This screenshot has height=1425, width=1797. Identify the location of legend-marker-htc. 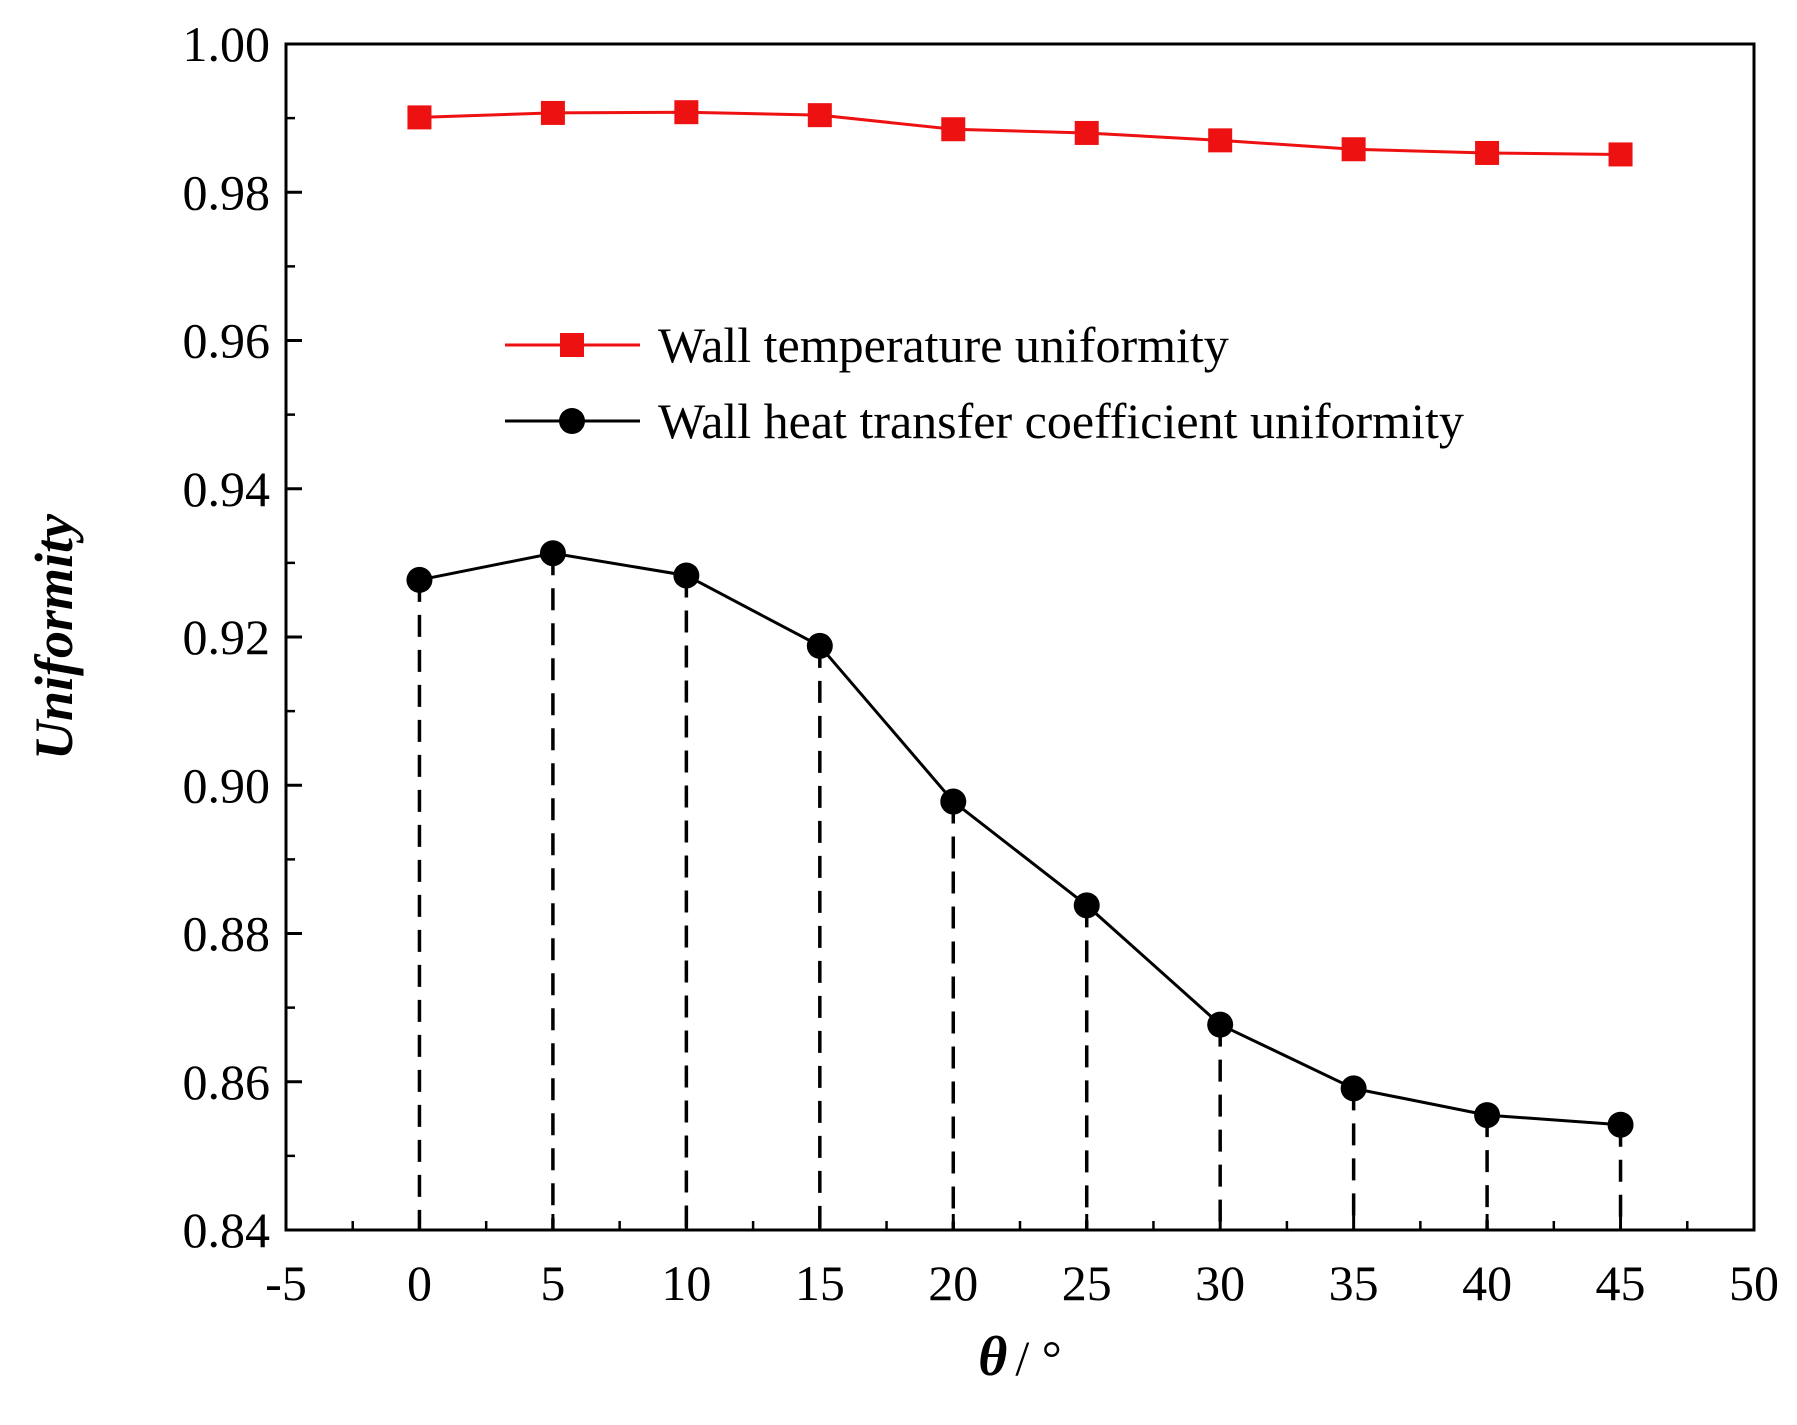
(572, 421).